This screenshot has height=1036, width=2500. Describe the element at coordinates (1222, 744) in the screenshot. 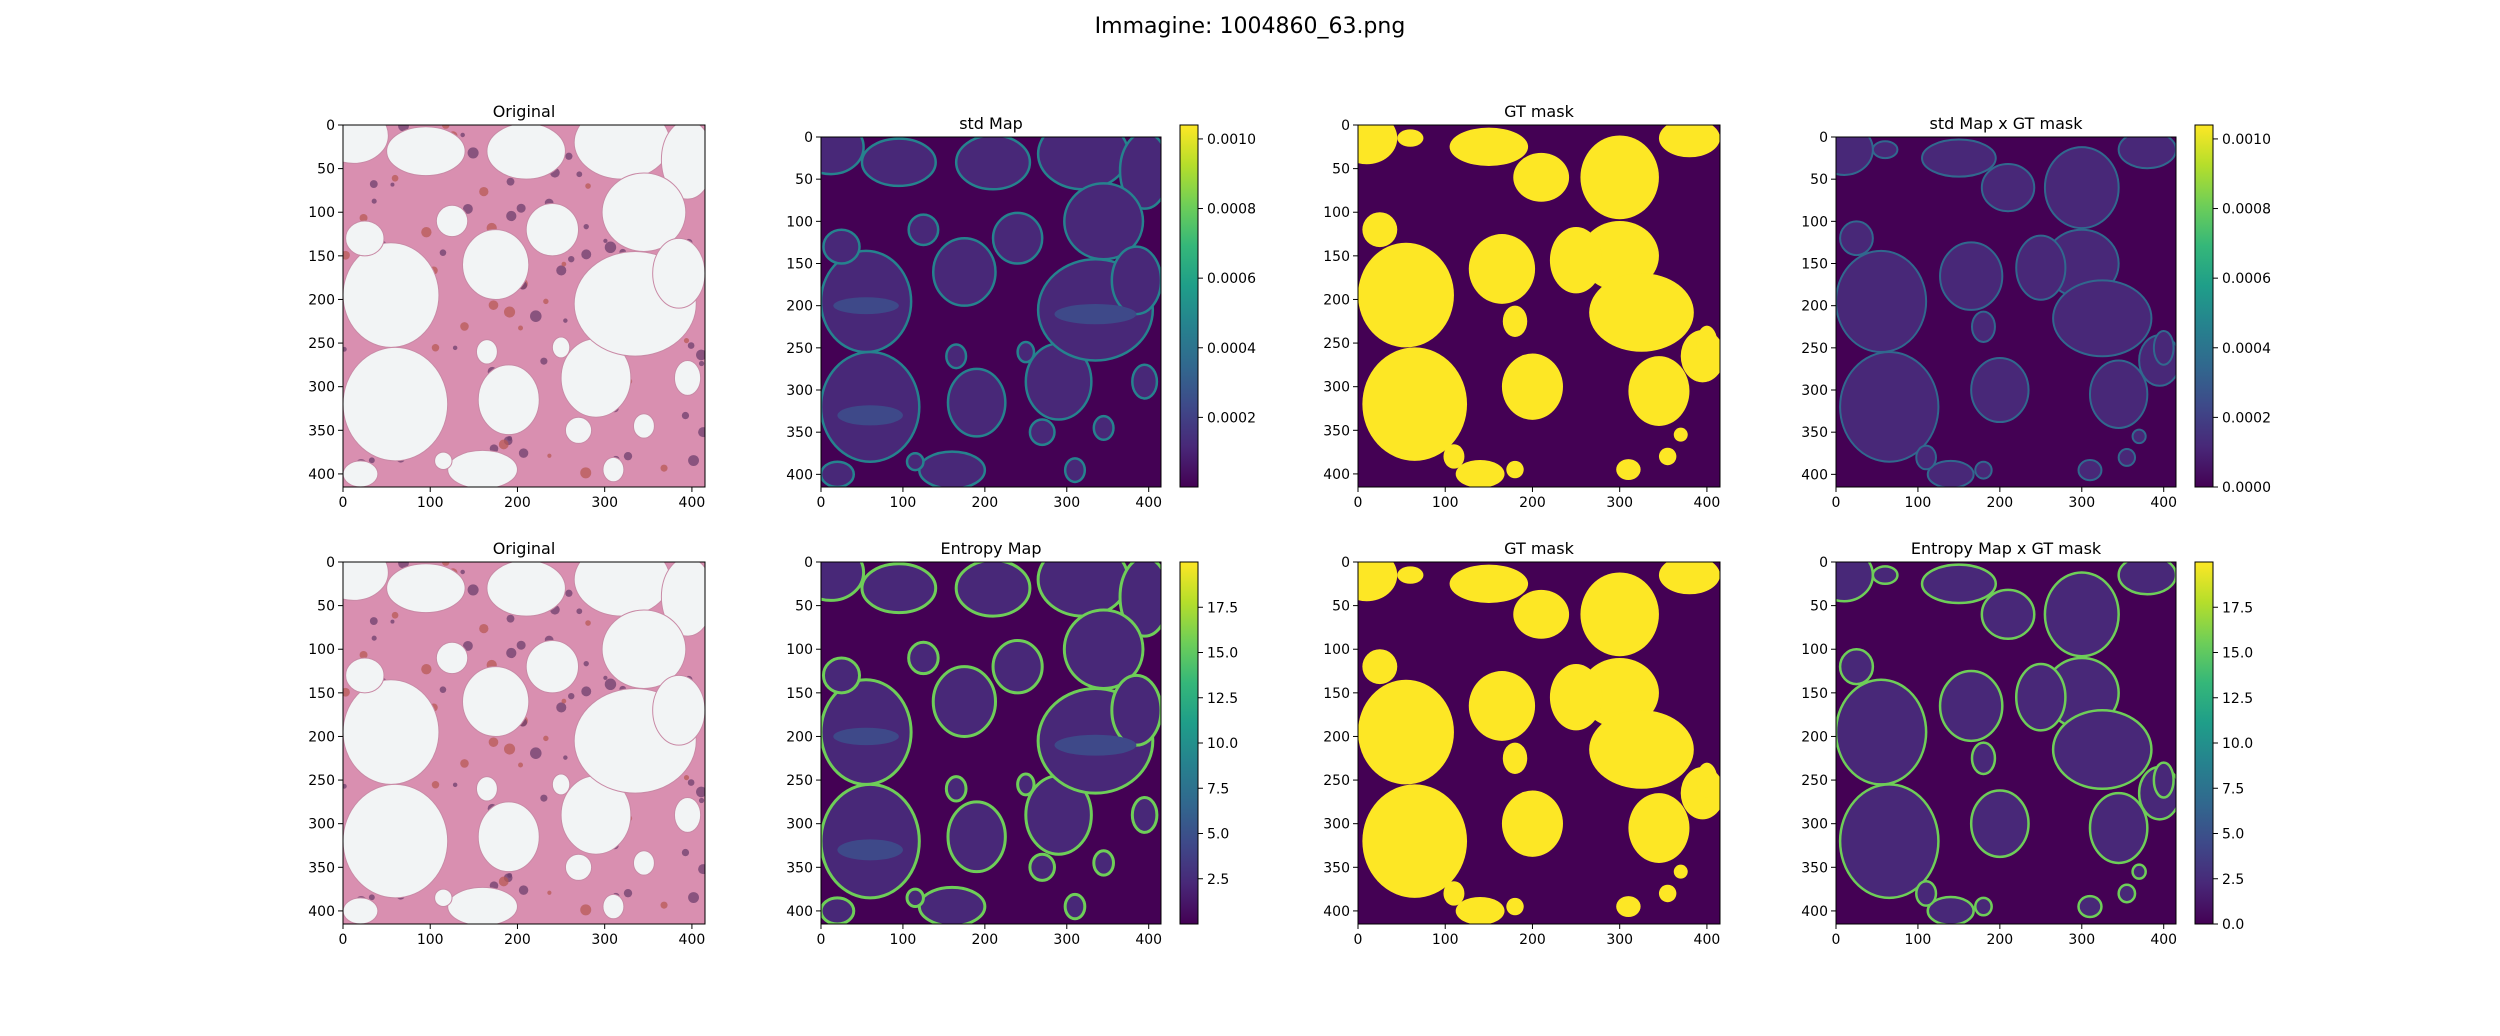

I see `colorbar-tick-label: 10.0` at that location.